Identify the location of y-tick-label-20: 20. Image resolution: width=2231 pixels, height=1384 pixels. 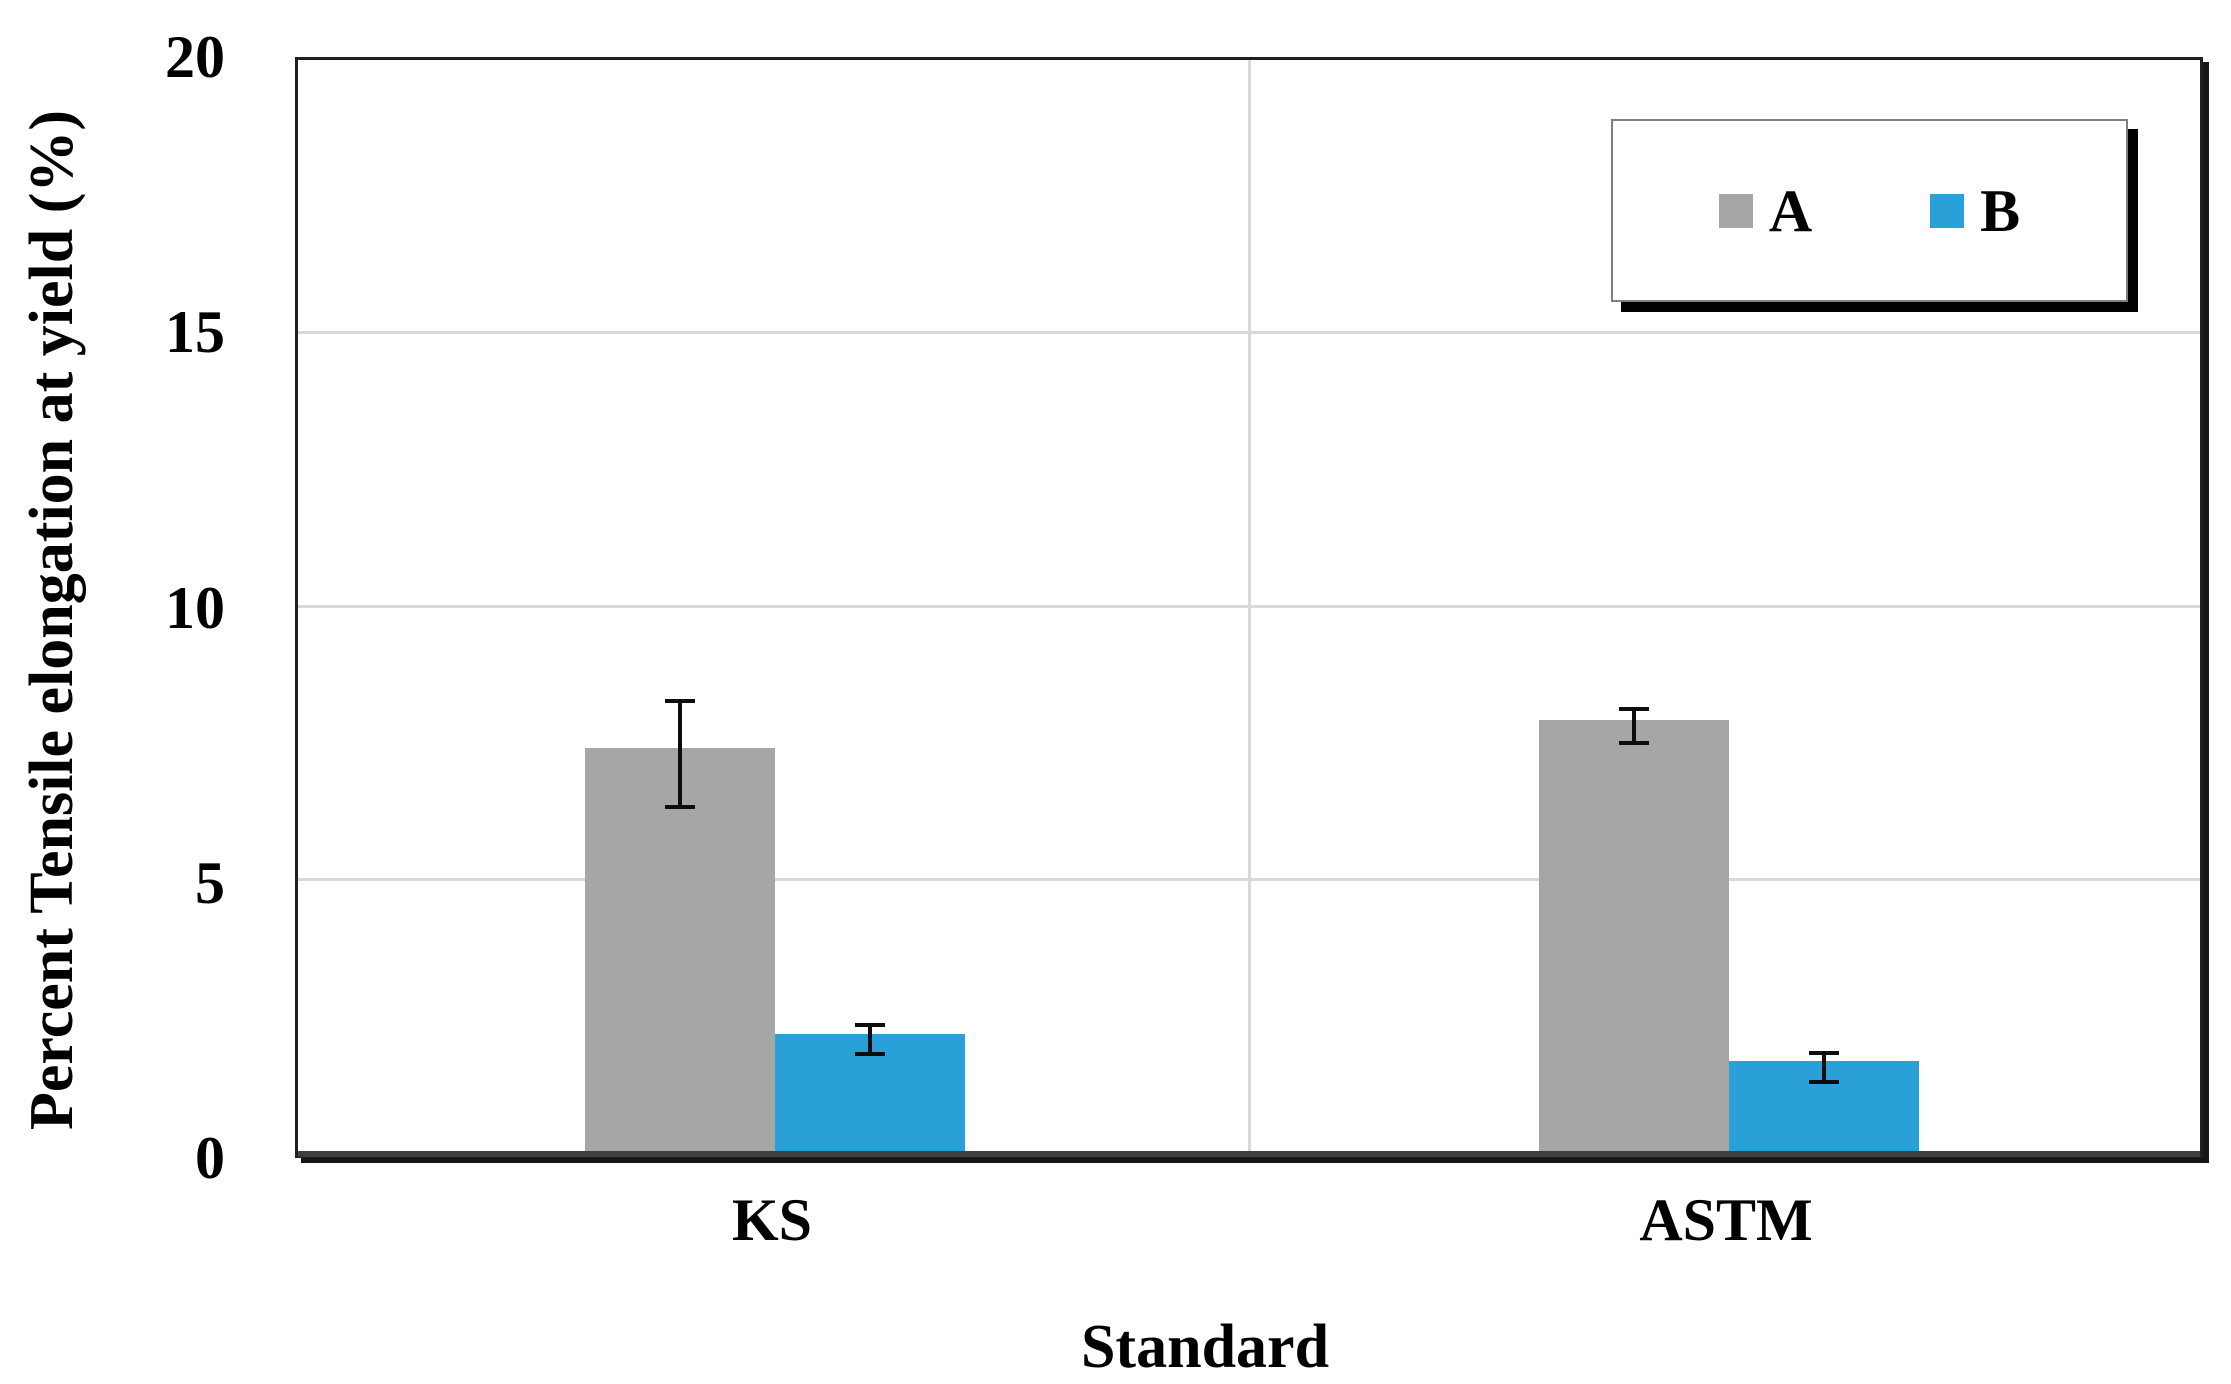
(195, 57).